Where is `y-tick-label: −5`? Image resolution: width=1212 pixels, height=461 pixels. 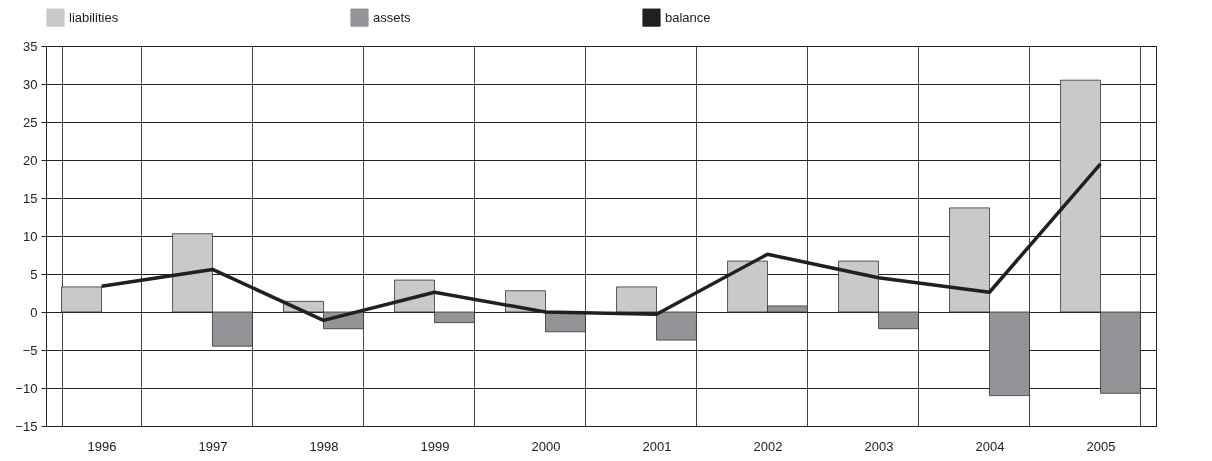
y-tick-label: −5 is located at coordinates (30, 350).